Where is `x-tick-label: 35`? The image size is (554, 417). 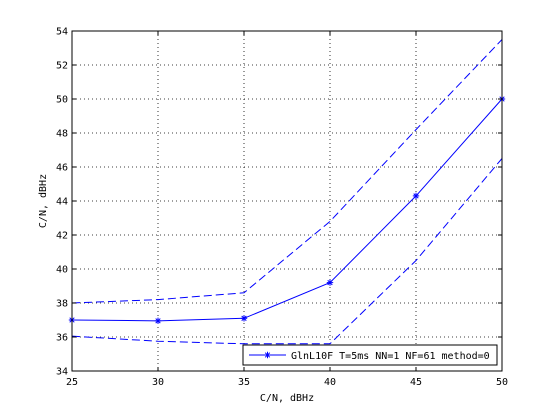
x-tick-label: 35 is located at coordinates (244, 382).